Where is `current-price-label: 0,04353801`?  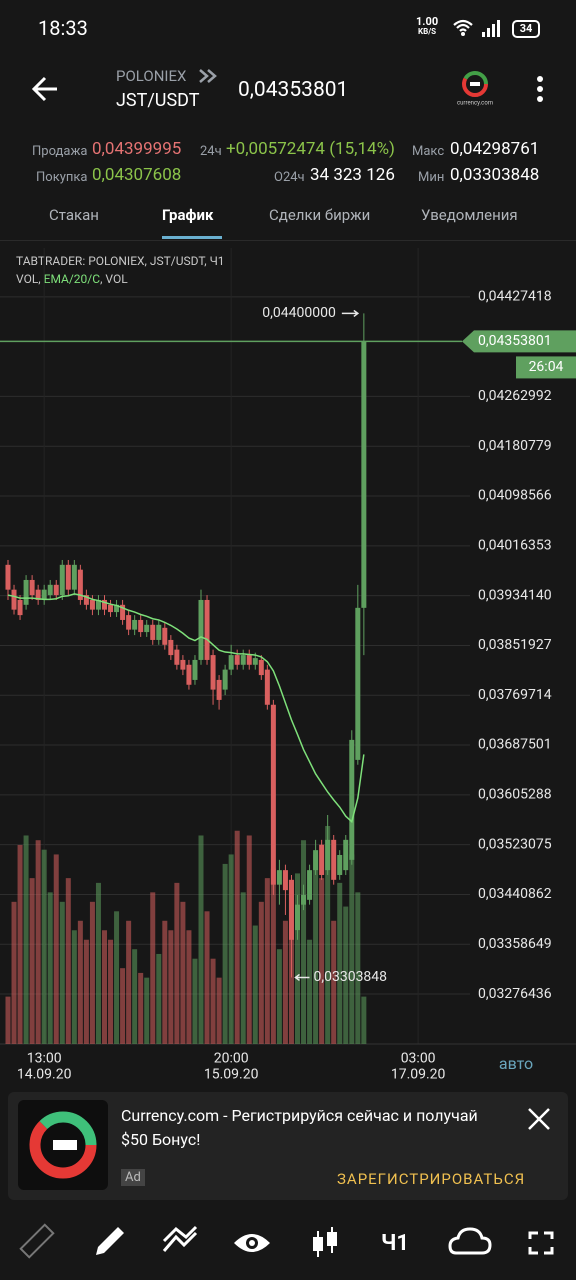 current-price-label: 0,04353801 is located at coordinates (515, 341).